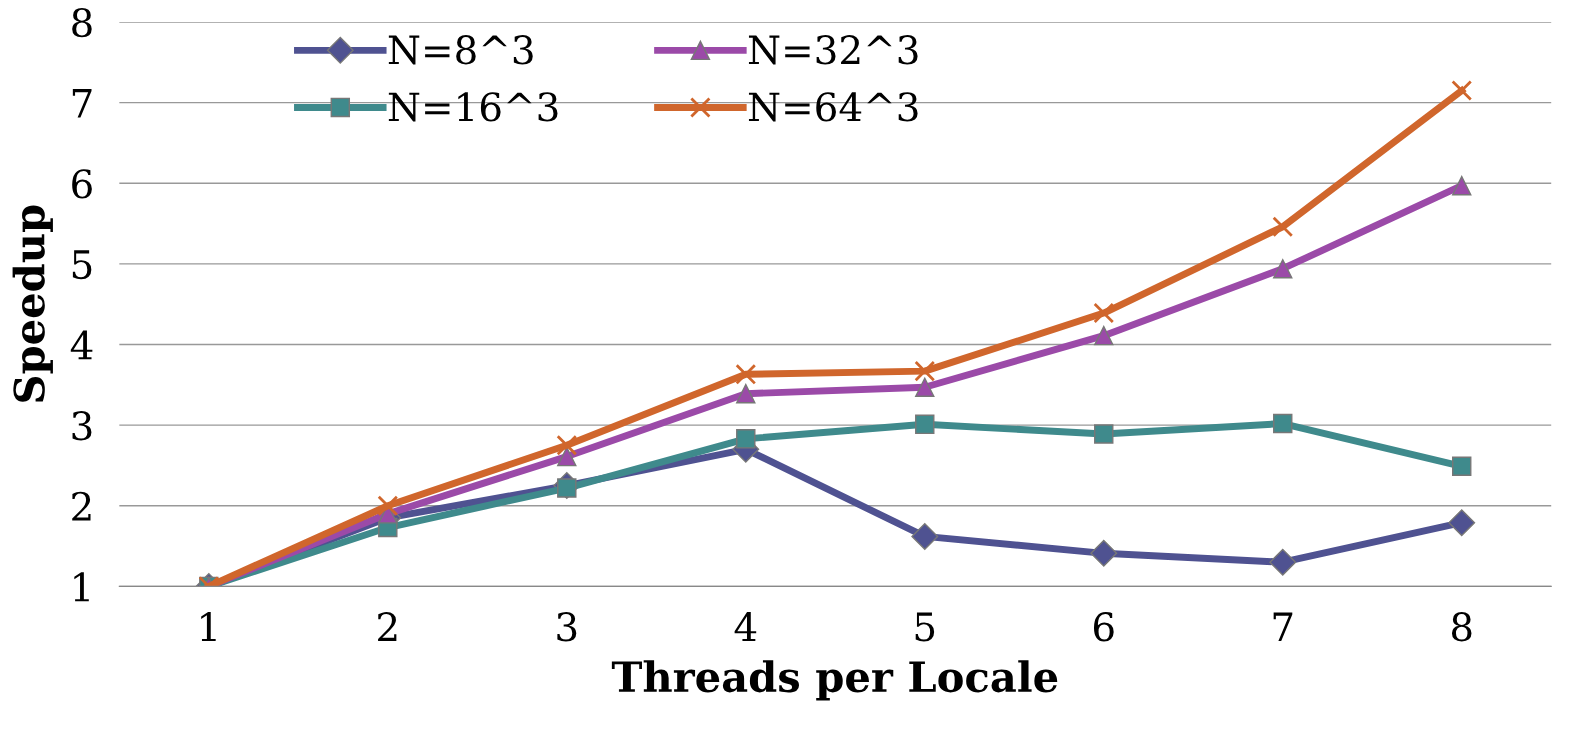  I want to click on y-tick-label: 5, so click(82, 265).